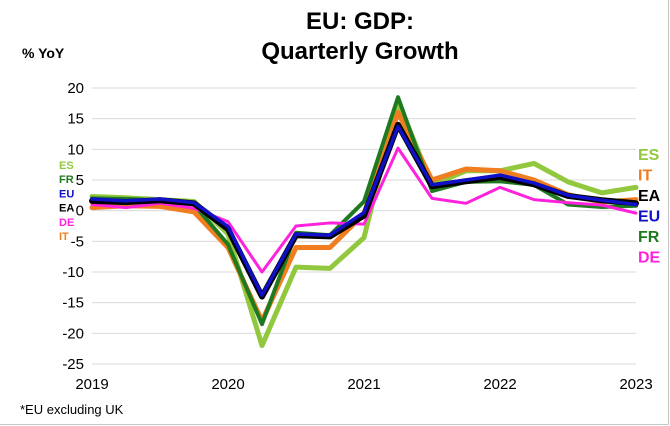 Image resolution: width=670 pixels, height=426 pixels. Describe the element at coordinates (499, 384) in the screenshot. I see `x-tick-label: 2022` at that location.